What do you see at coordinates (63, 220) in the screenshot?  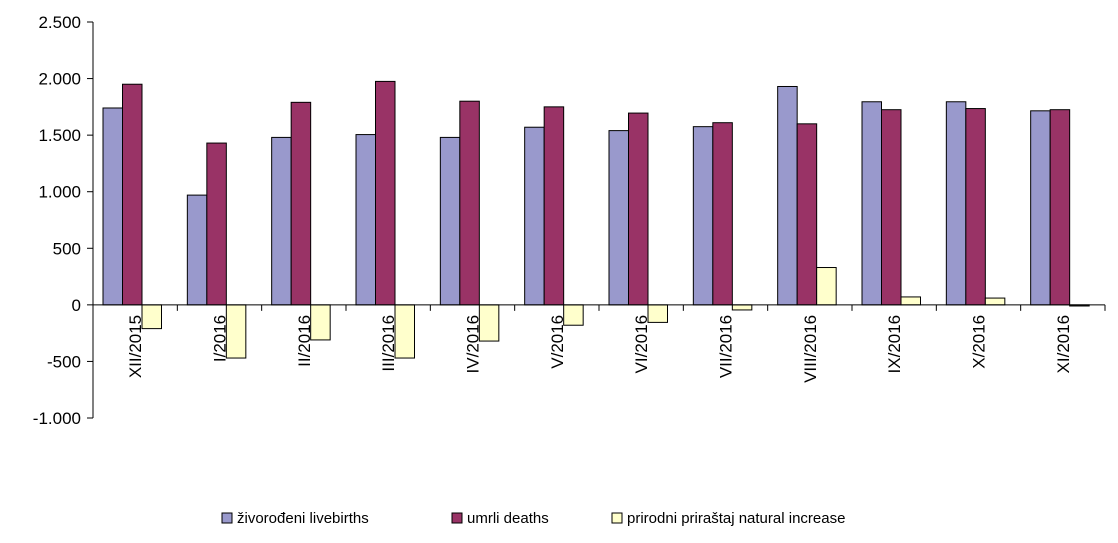 I see `y-axis: 2.500 2.000 1.500 1.000 500 0 -500 -1.000` at bounding box center [63, 220].